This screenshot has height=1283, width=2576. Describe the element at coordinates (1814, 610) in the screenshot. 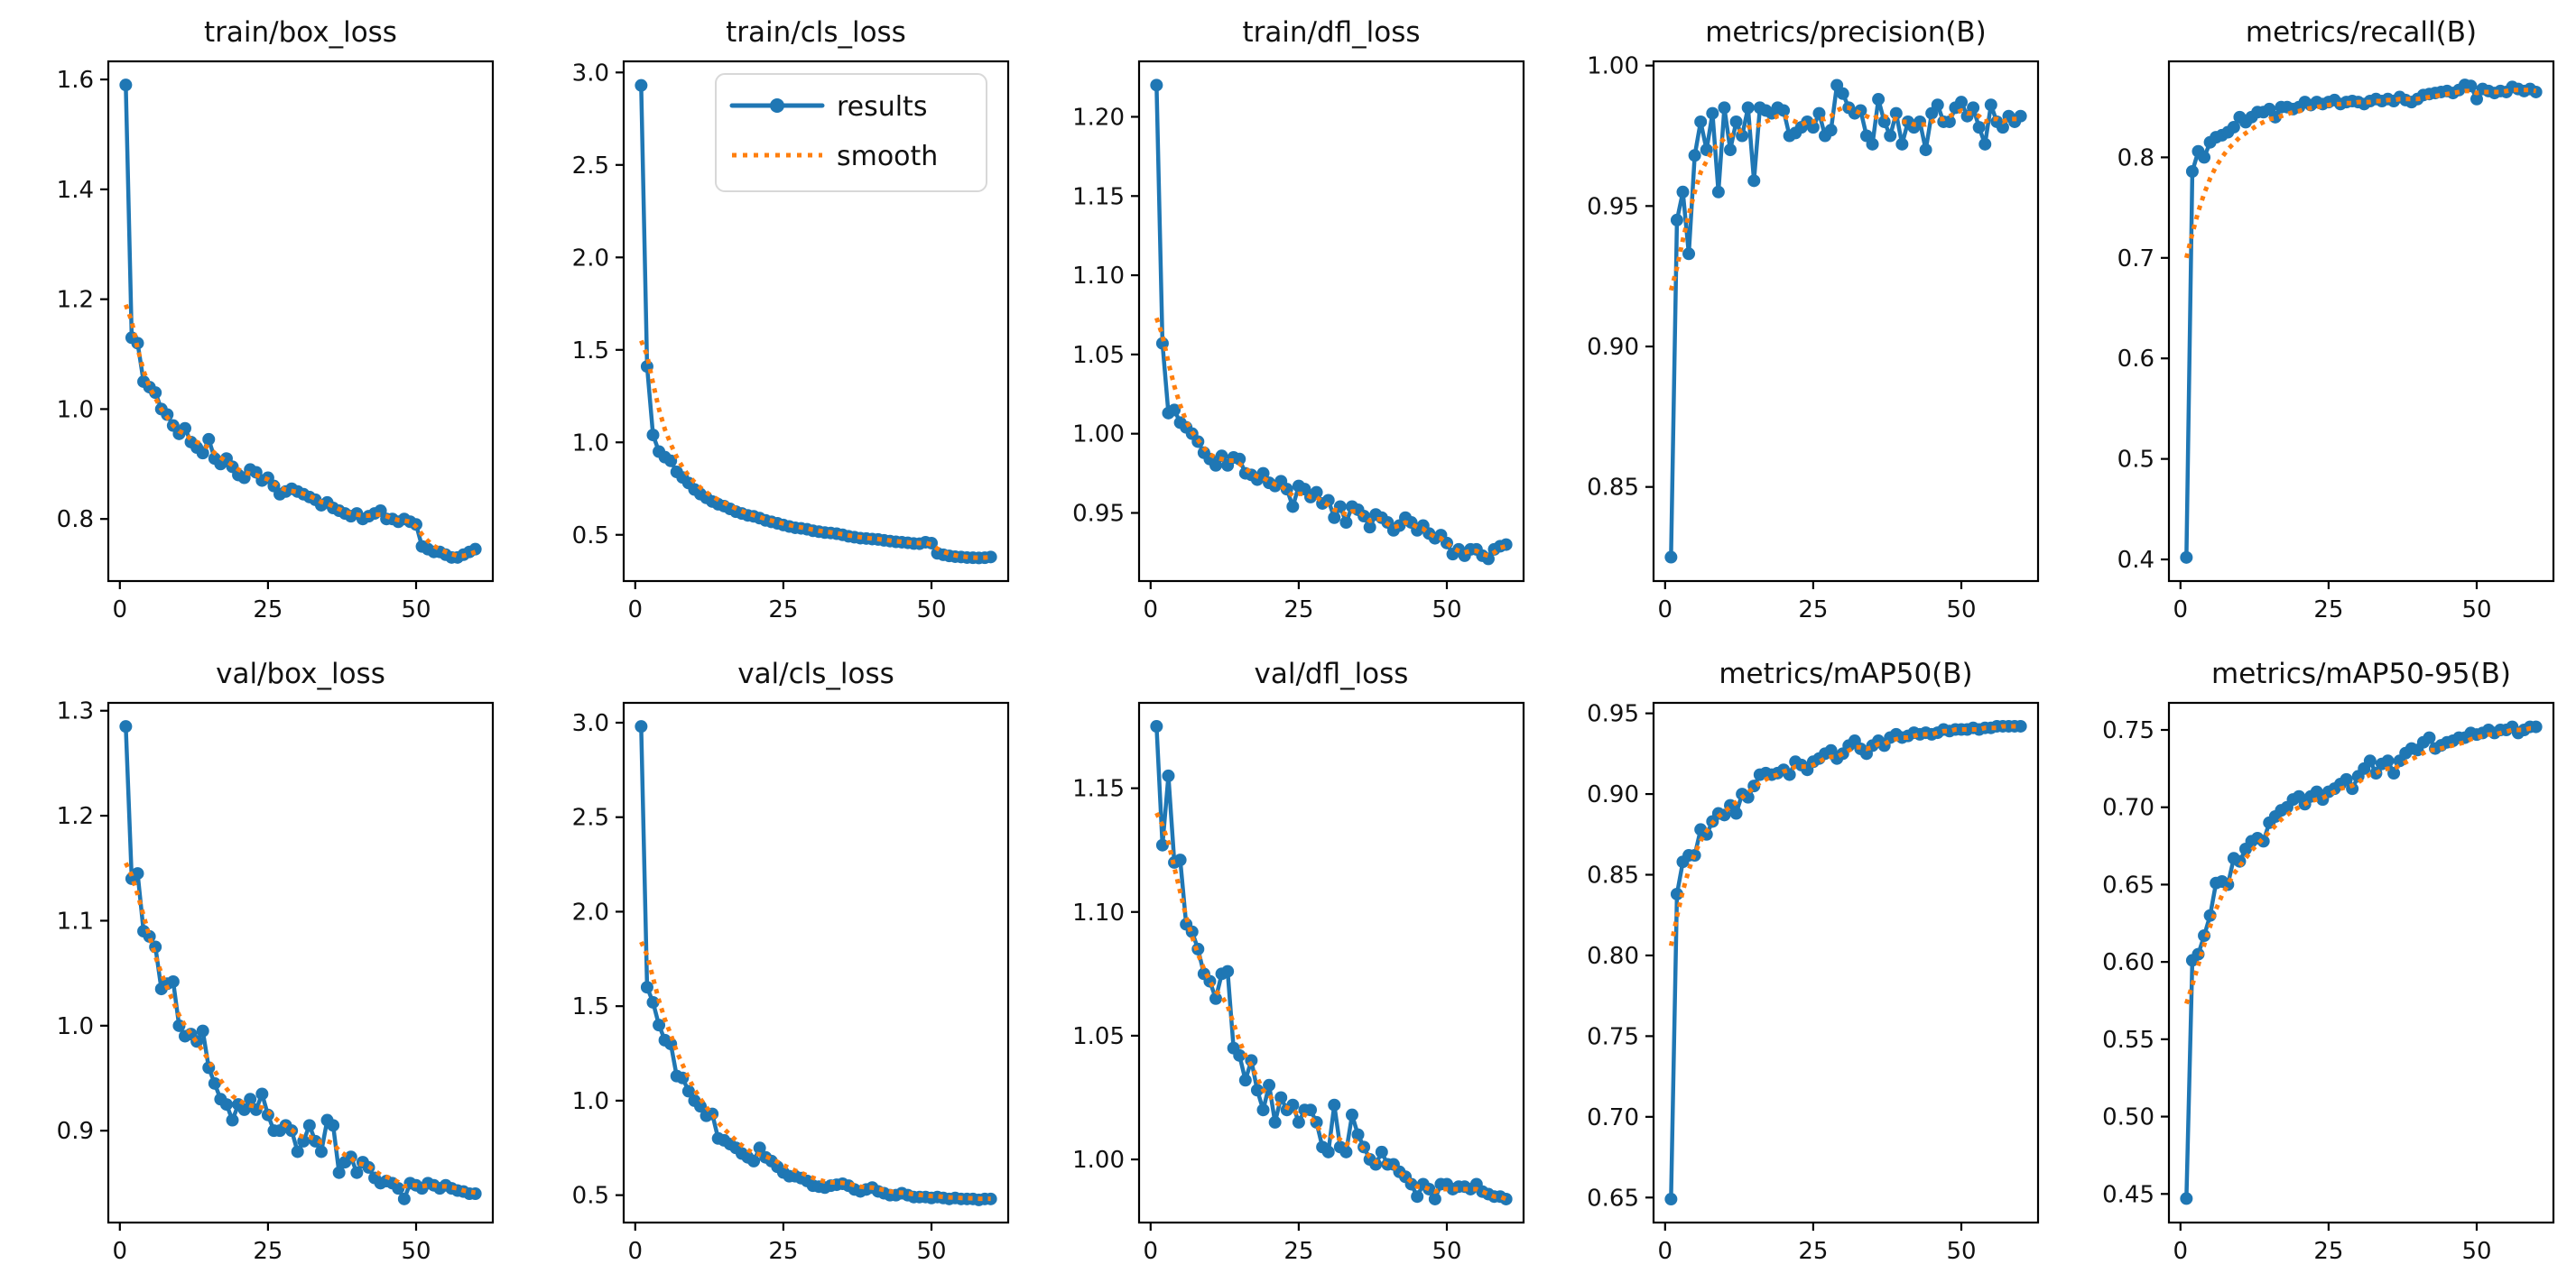

I see `x-tick-label: 25` at that location.